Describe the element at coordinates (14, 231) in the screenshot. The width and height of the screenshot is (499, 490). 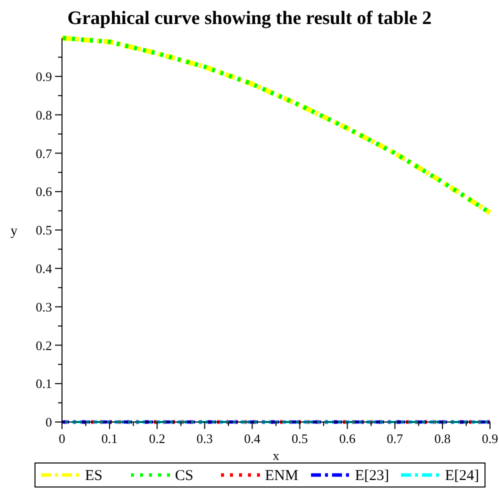
I see `y-axis-title: y` at that location.